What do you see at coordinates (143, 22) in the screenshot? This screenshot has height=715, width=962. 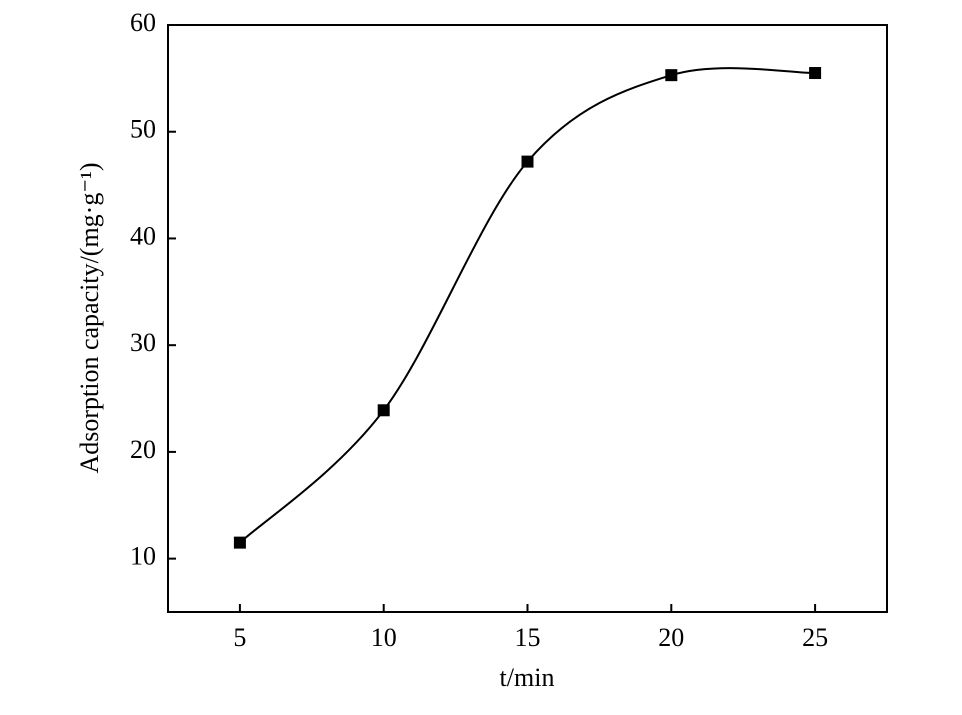 I see `y-tick-label: 60` at bounding box center [143, 22].